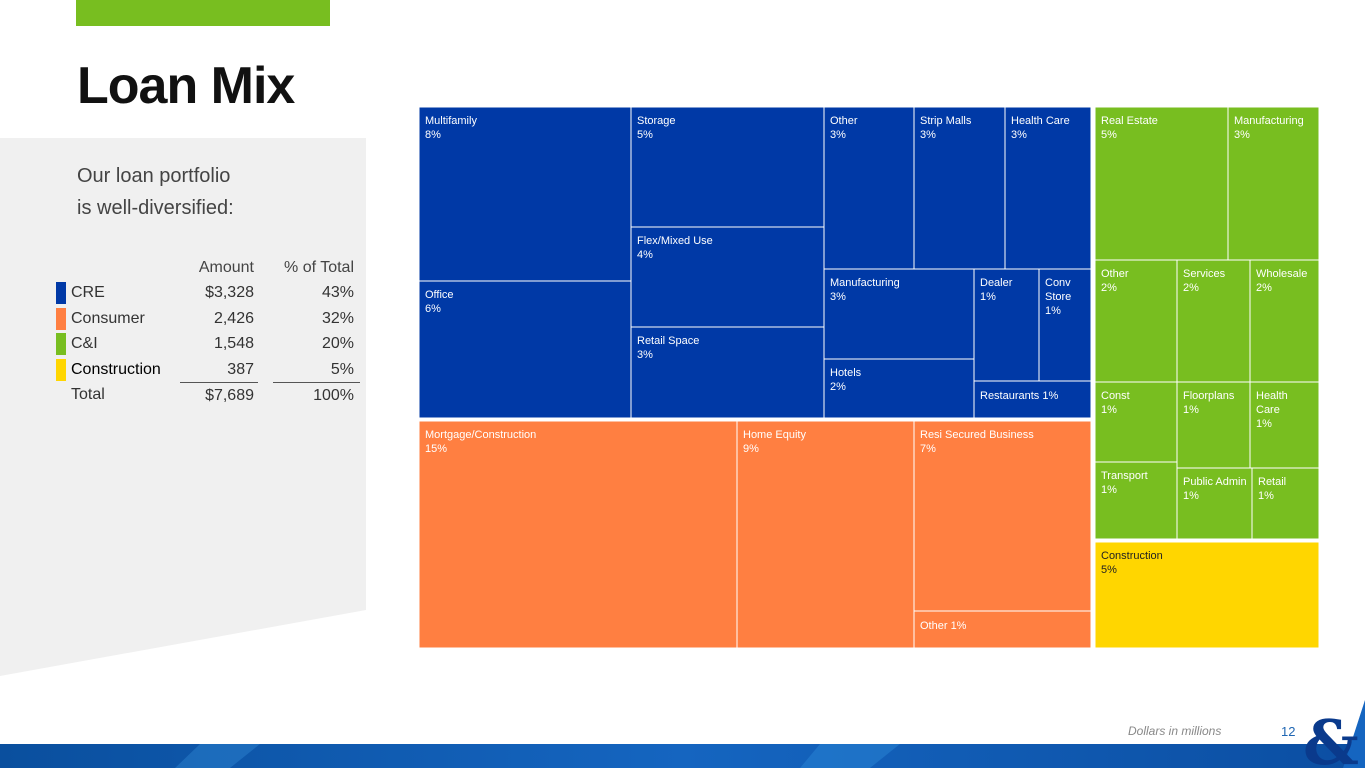 The width and height of the screenshot is (1365, 768). I want to click on tile-label: Conv, so click(1058, 283).